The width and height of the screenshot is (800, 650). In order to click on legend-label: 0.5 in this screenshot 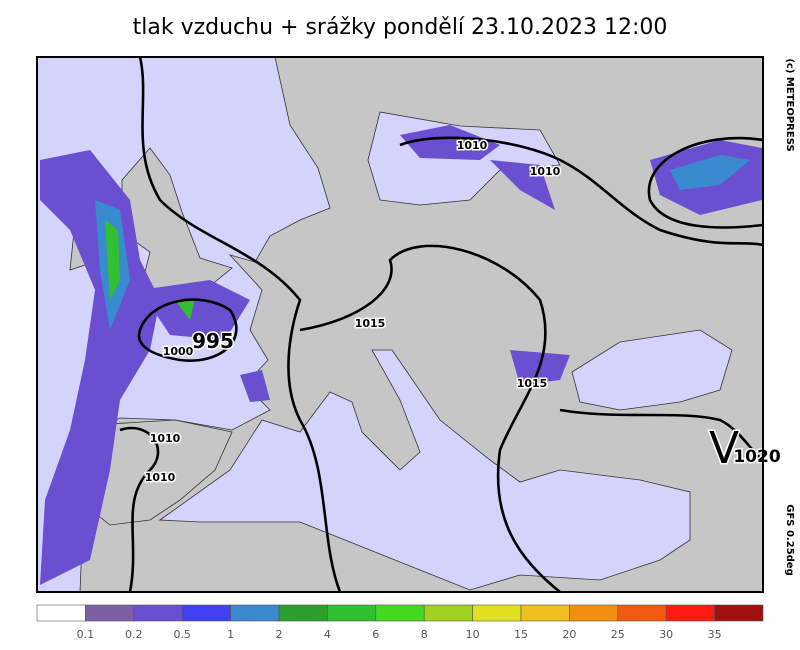, I will do `click(182, 634)`.